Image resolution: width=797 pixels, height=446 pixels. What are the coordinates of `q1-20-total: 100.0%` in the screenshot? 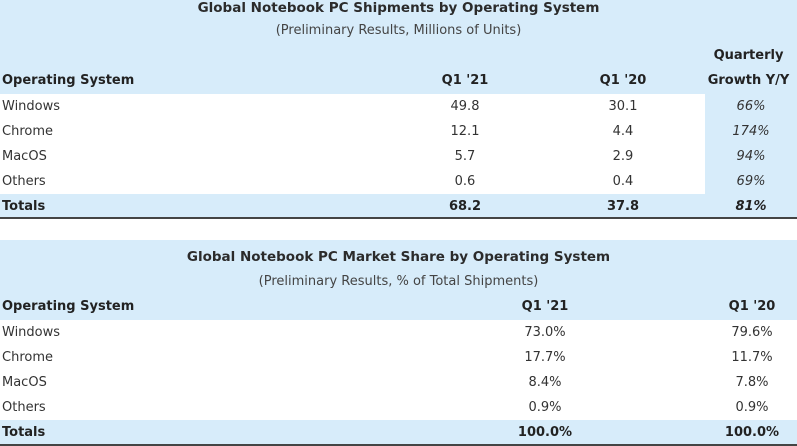 It's located at (752, 432).